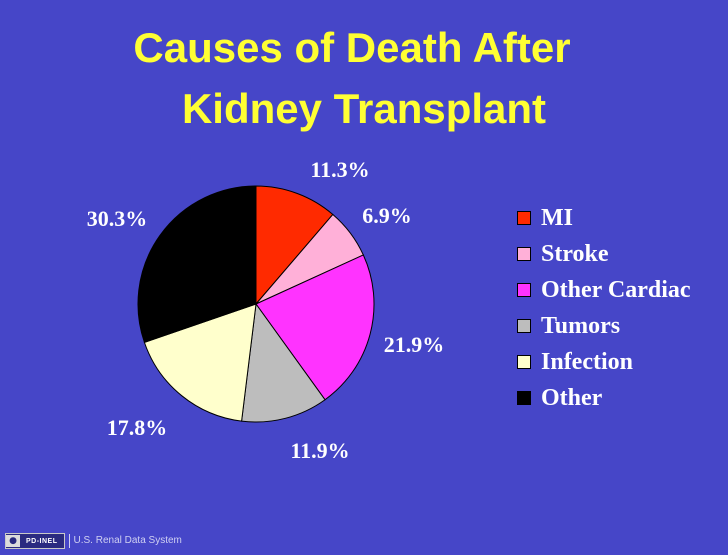 The image size is (728, 555). I want to click on pie-slice-other-cardiac, so click(315, 327).